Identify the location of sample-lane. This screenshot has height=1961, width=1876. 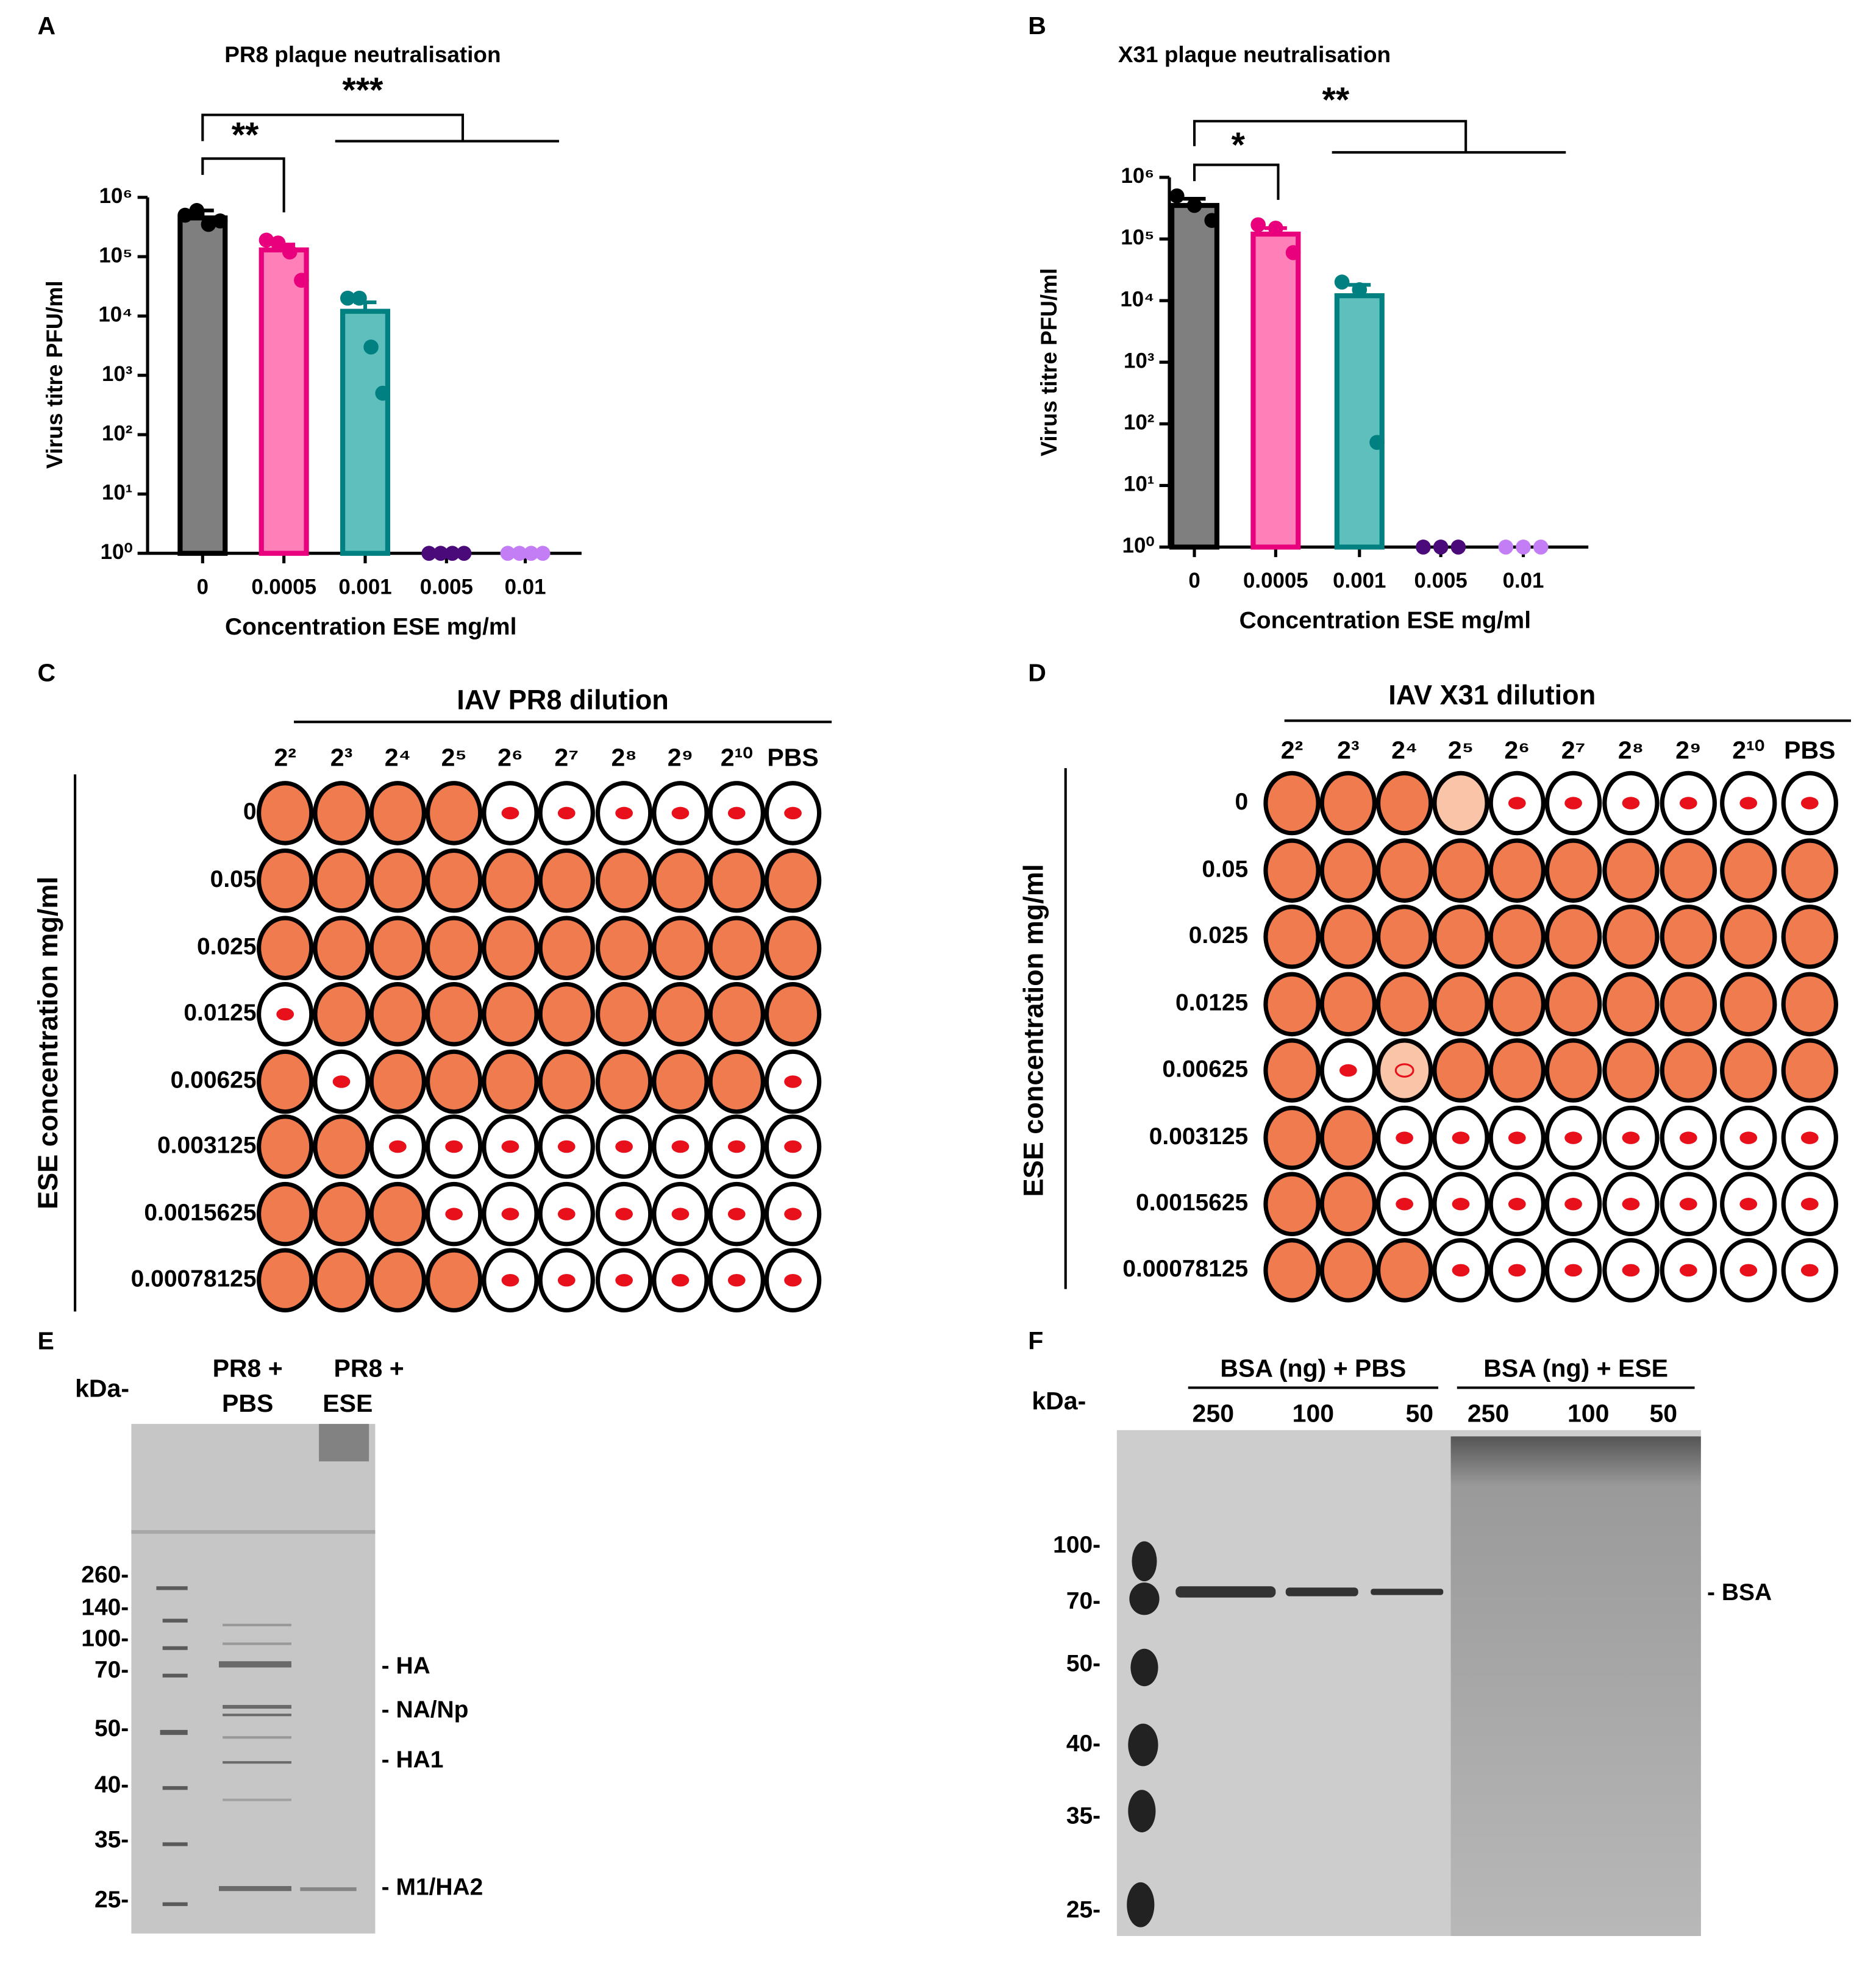
(287, 1757).